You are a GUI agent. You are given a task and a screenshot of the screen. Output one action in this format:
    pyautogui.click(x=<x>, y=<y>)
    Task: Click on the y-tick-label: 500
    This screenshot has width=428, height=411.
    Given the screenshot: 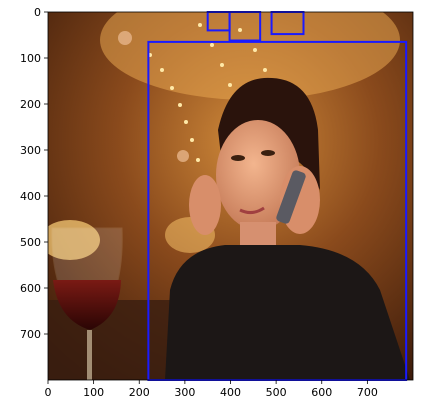 What is the action you would take?
    pyautogui.click(x=30, y=242)
    